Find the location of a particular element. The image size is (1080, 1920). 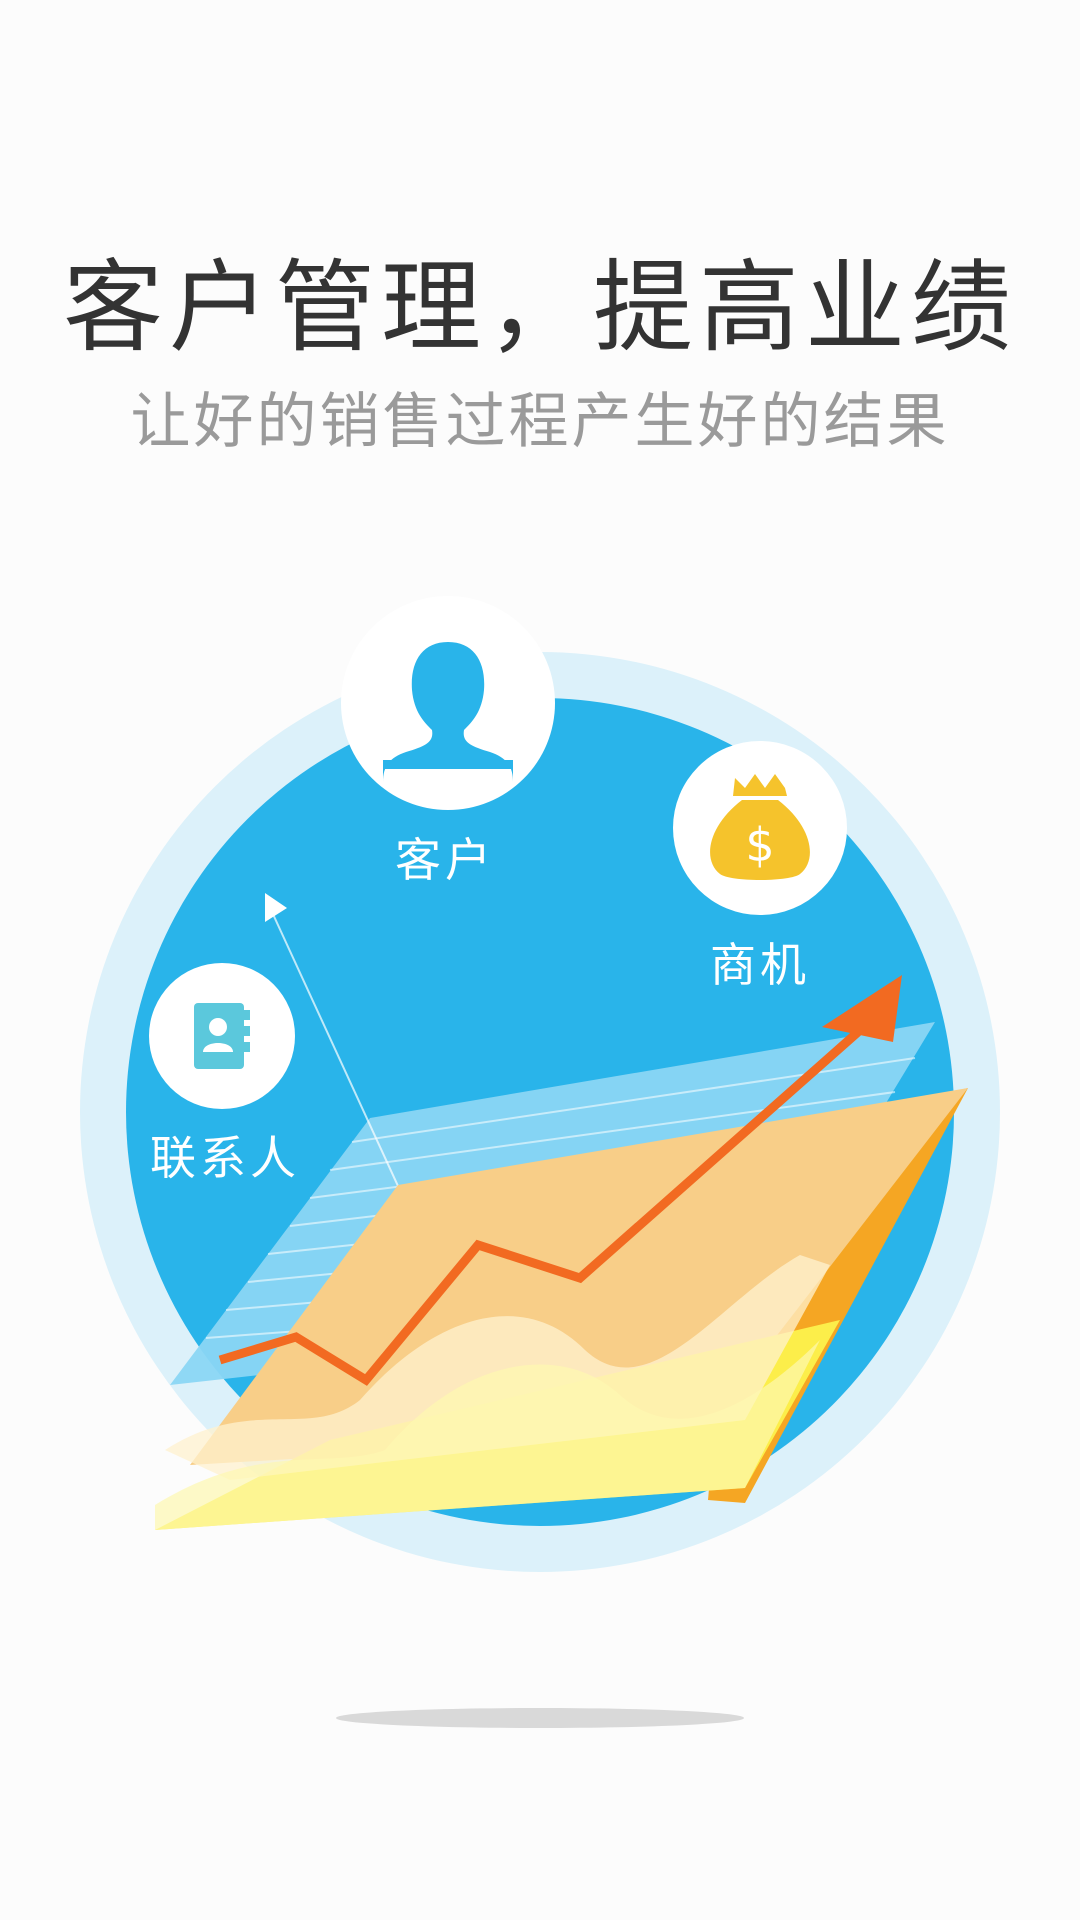

contact-label: 联系人 is located at coordinates (225, 1158).